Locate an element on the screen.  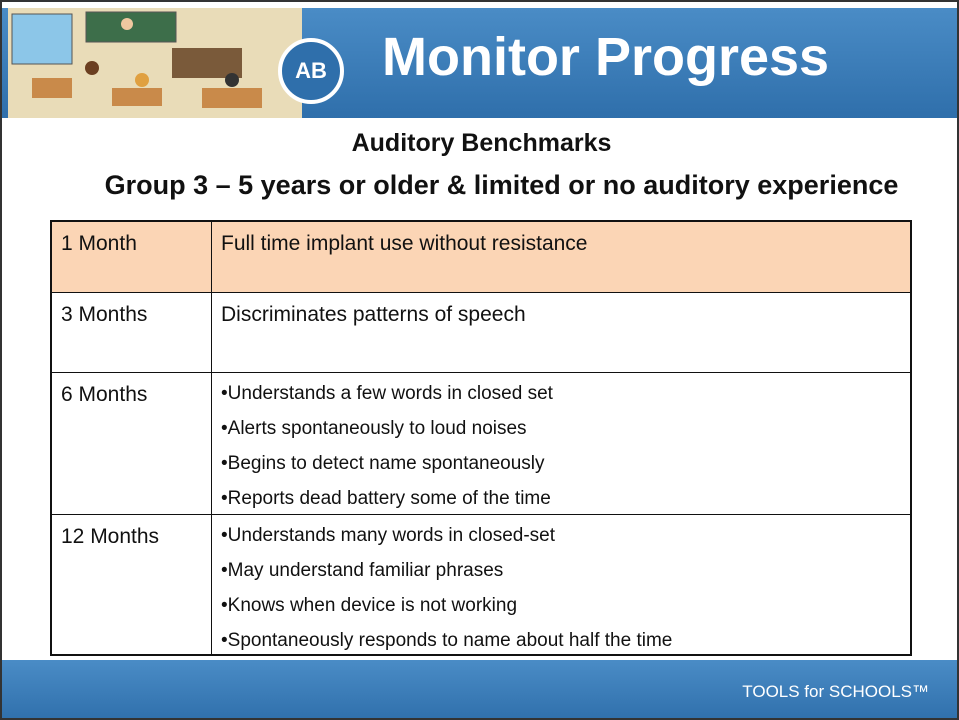
period-cell: 12 Months is located at coordinates (132, 584).